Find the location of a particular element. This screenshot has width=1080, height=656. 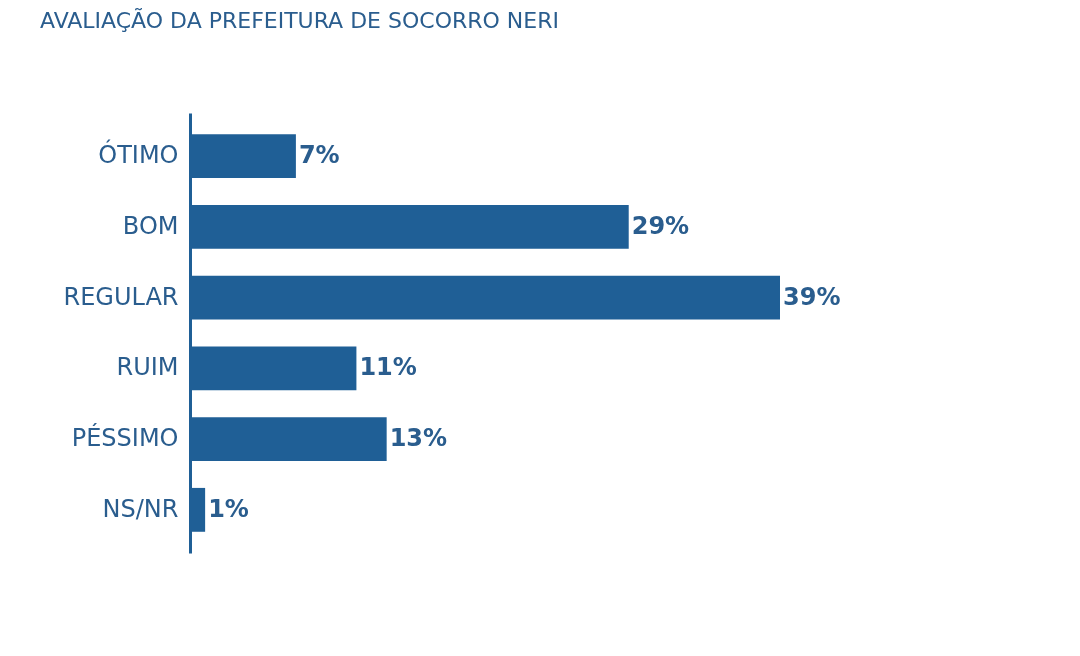

y-tick-label: NS/NR is located at coordinates (140, 508).